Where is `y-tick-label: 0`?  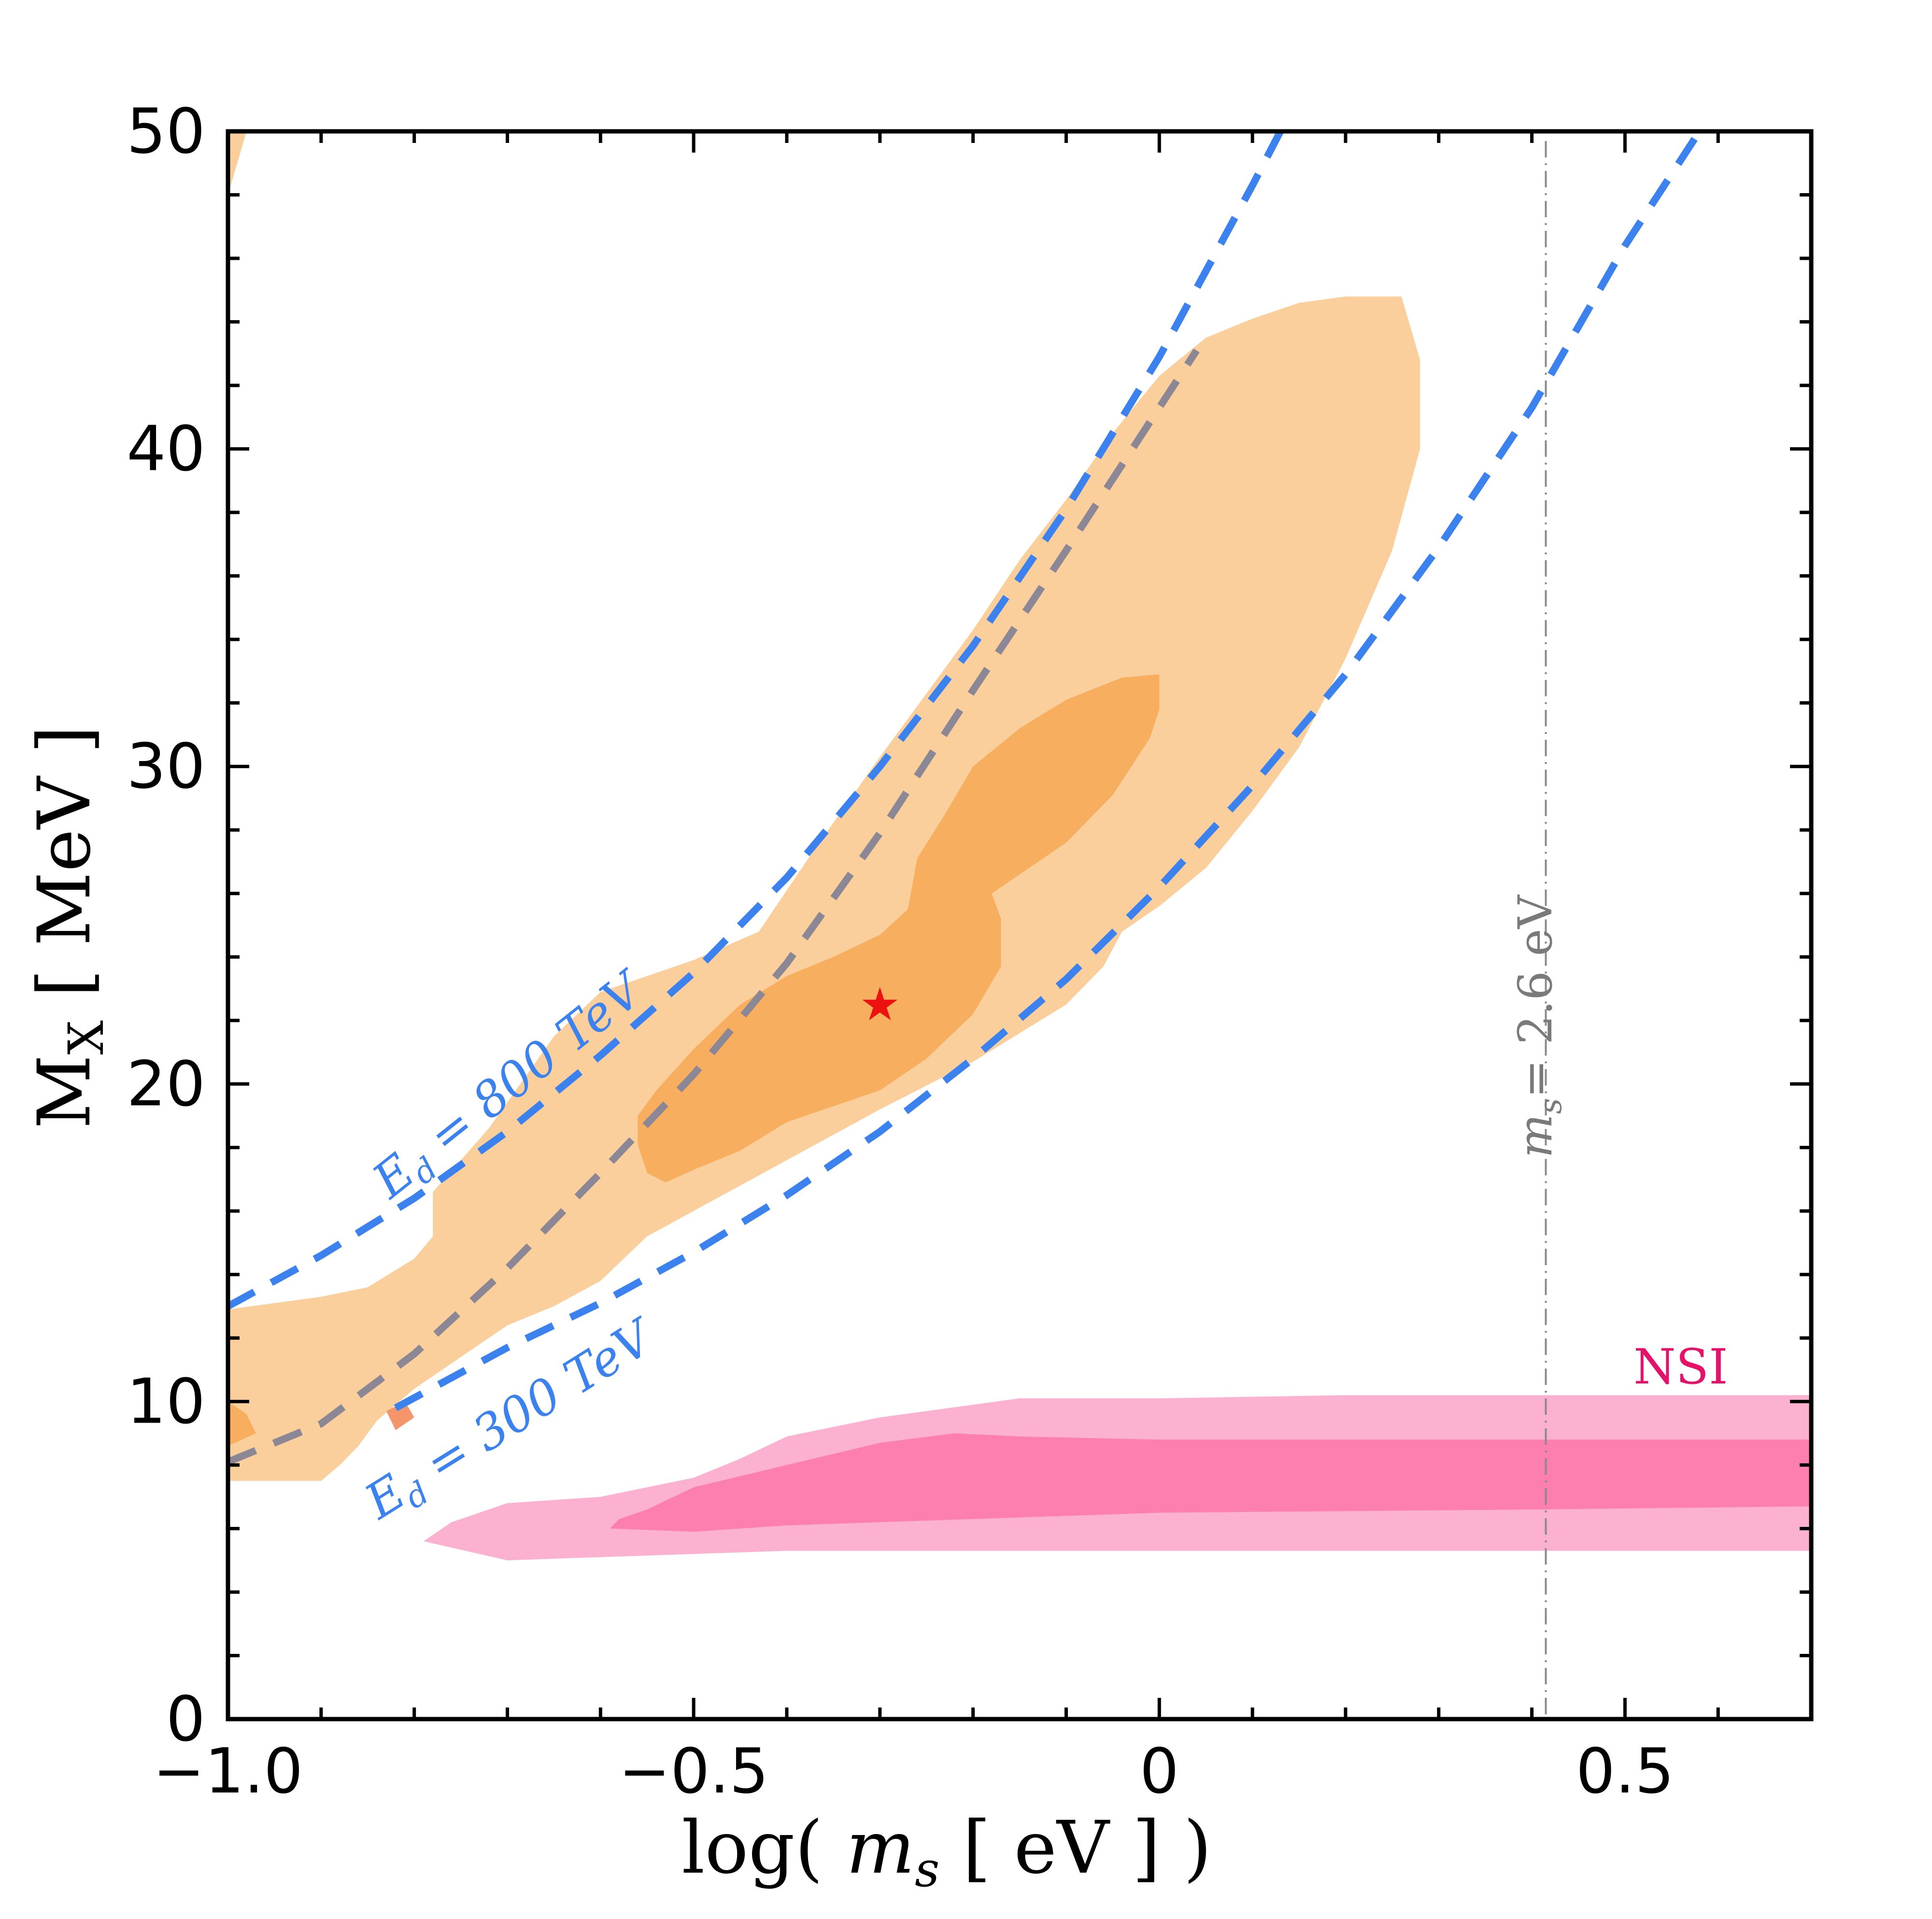 y-tick-label: 0 is located at coordinates (185, 1719).